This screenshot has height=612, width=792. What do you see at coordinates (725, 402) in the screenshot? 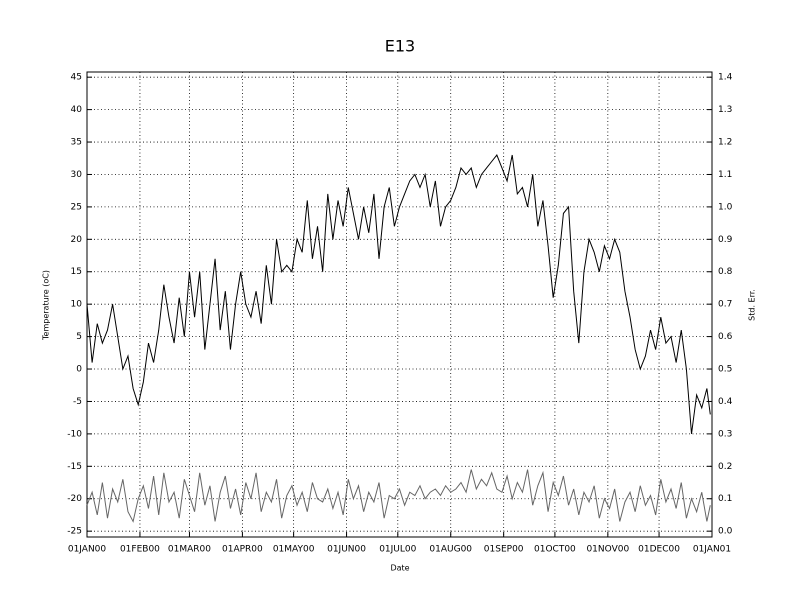
I see `y2-tick-label: 0.4` at bounding box center [725, 402].